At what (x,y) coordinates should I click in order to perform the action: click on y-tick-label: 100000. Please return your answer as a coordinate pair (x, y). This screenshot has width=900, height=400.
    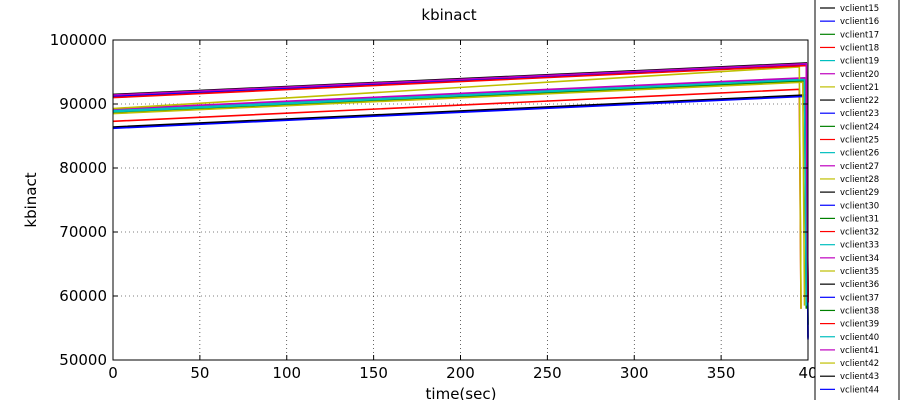
    Looking at the image, I should click on (78, 40).